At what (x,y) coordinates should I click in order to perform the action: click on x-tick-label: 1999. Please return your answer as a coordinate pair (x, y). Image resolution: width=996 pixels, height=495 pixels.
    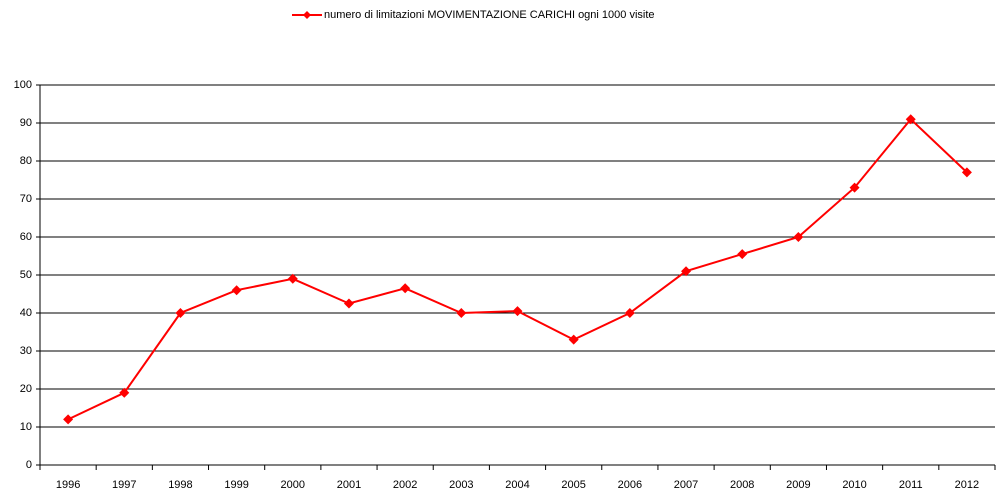
    Looking at the image, I should click on (236, 485).